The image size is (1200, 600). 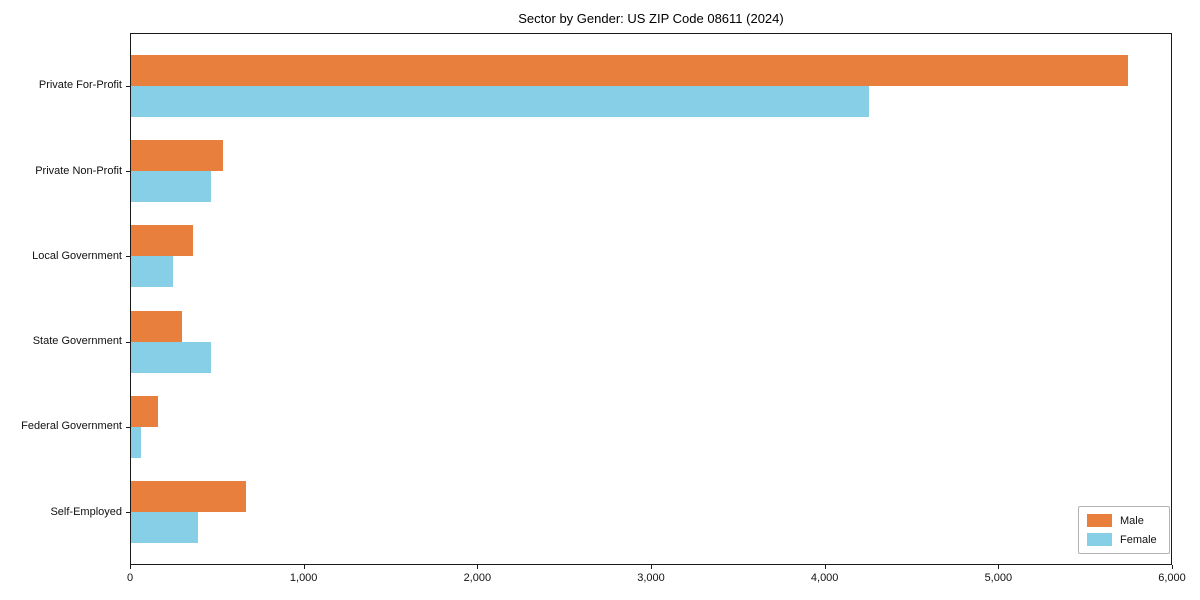 I want to click on y-axis-label-state-government: State Government, so click(x=77, y=341).